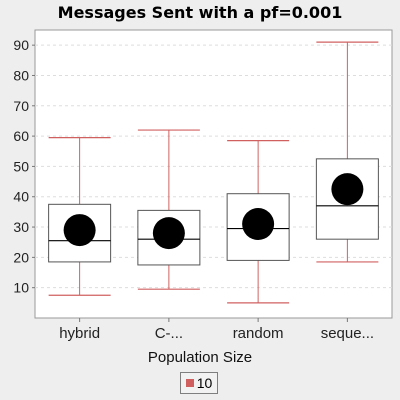 The image size is (400, 400). Describe the element at coordinates (200, 357) in the screenshot. I see `x-axis-title: Population Size` at that location.